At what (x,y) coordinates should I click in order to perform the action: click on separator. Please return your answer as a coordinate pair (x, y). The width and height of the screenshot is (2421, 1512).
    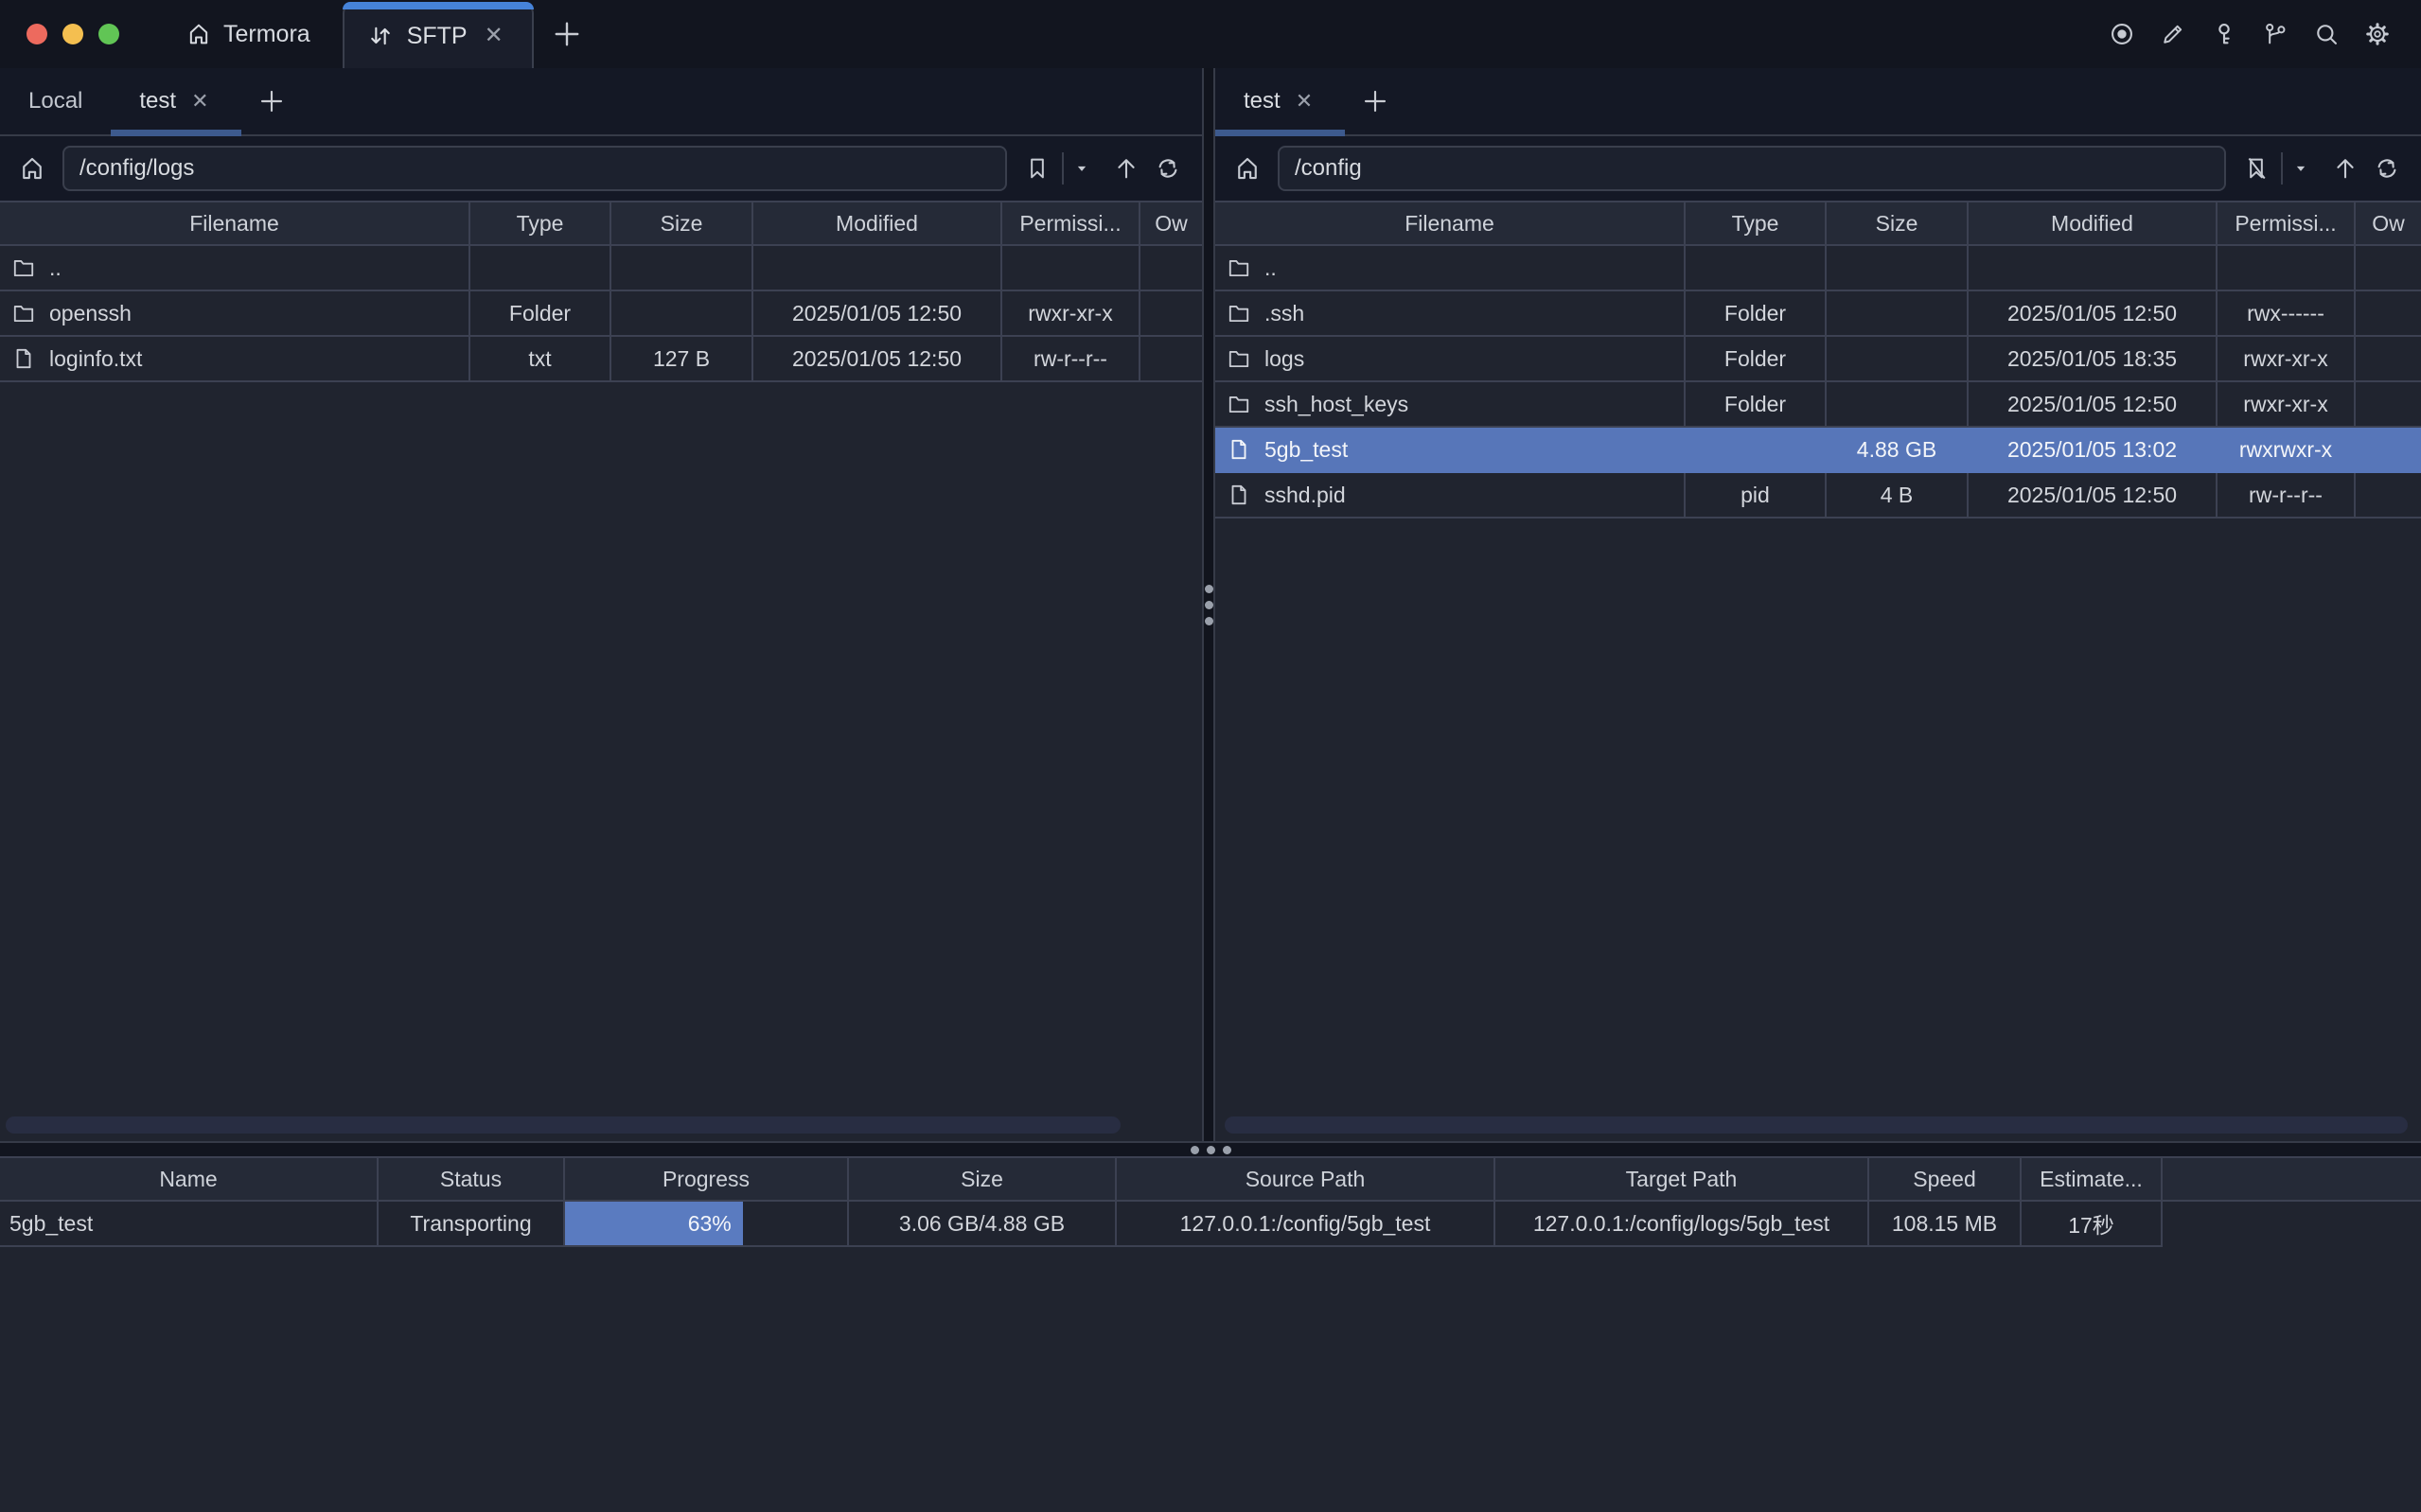
    Looking at the image, I should click on (1063, 169).